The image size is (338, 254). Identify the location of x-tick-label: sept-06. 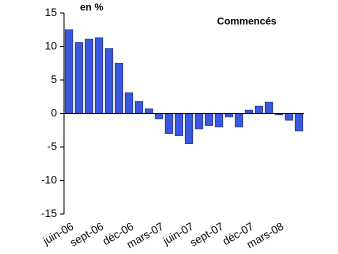
(87, 235).